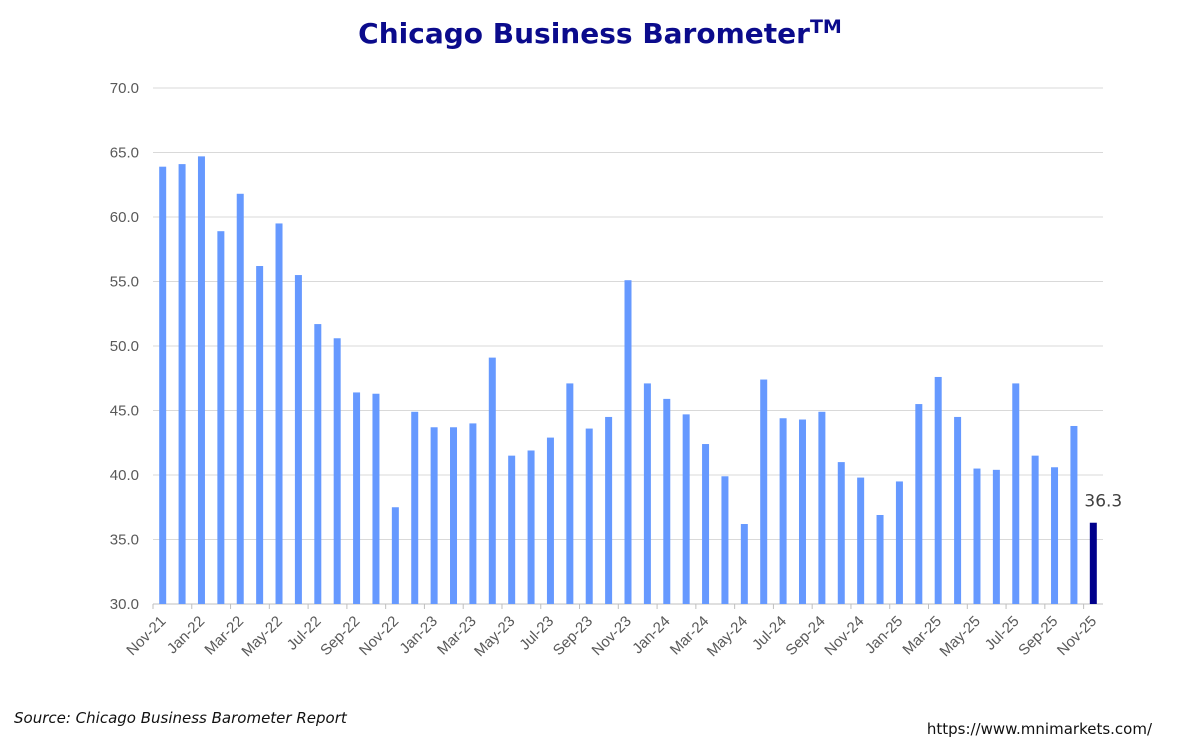 The width and height of the screenshot is (1200, 749). Describe the element at coordinates (124, 217) in the screenshot. I see `y-tick-label: 60.0` at that location.